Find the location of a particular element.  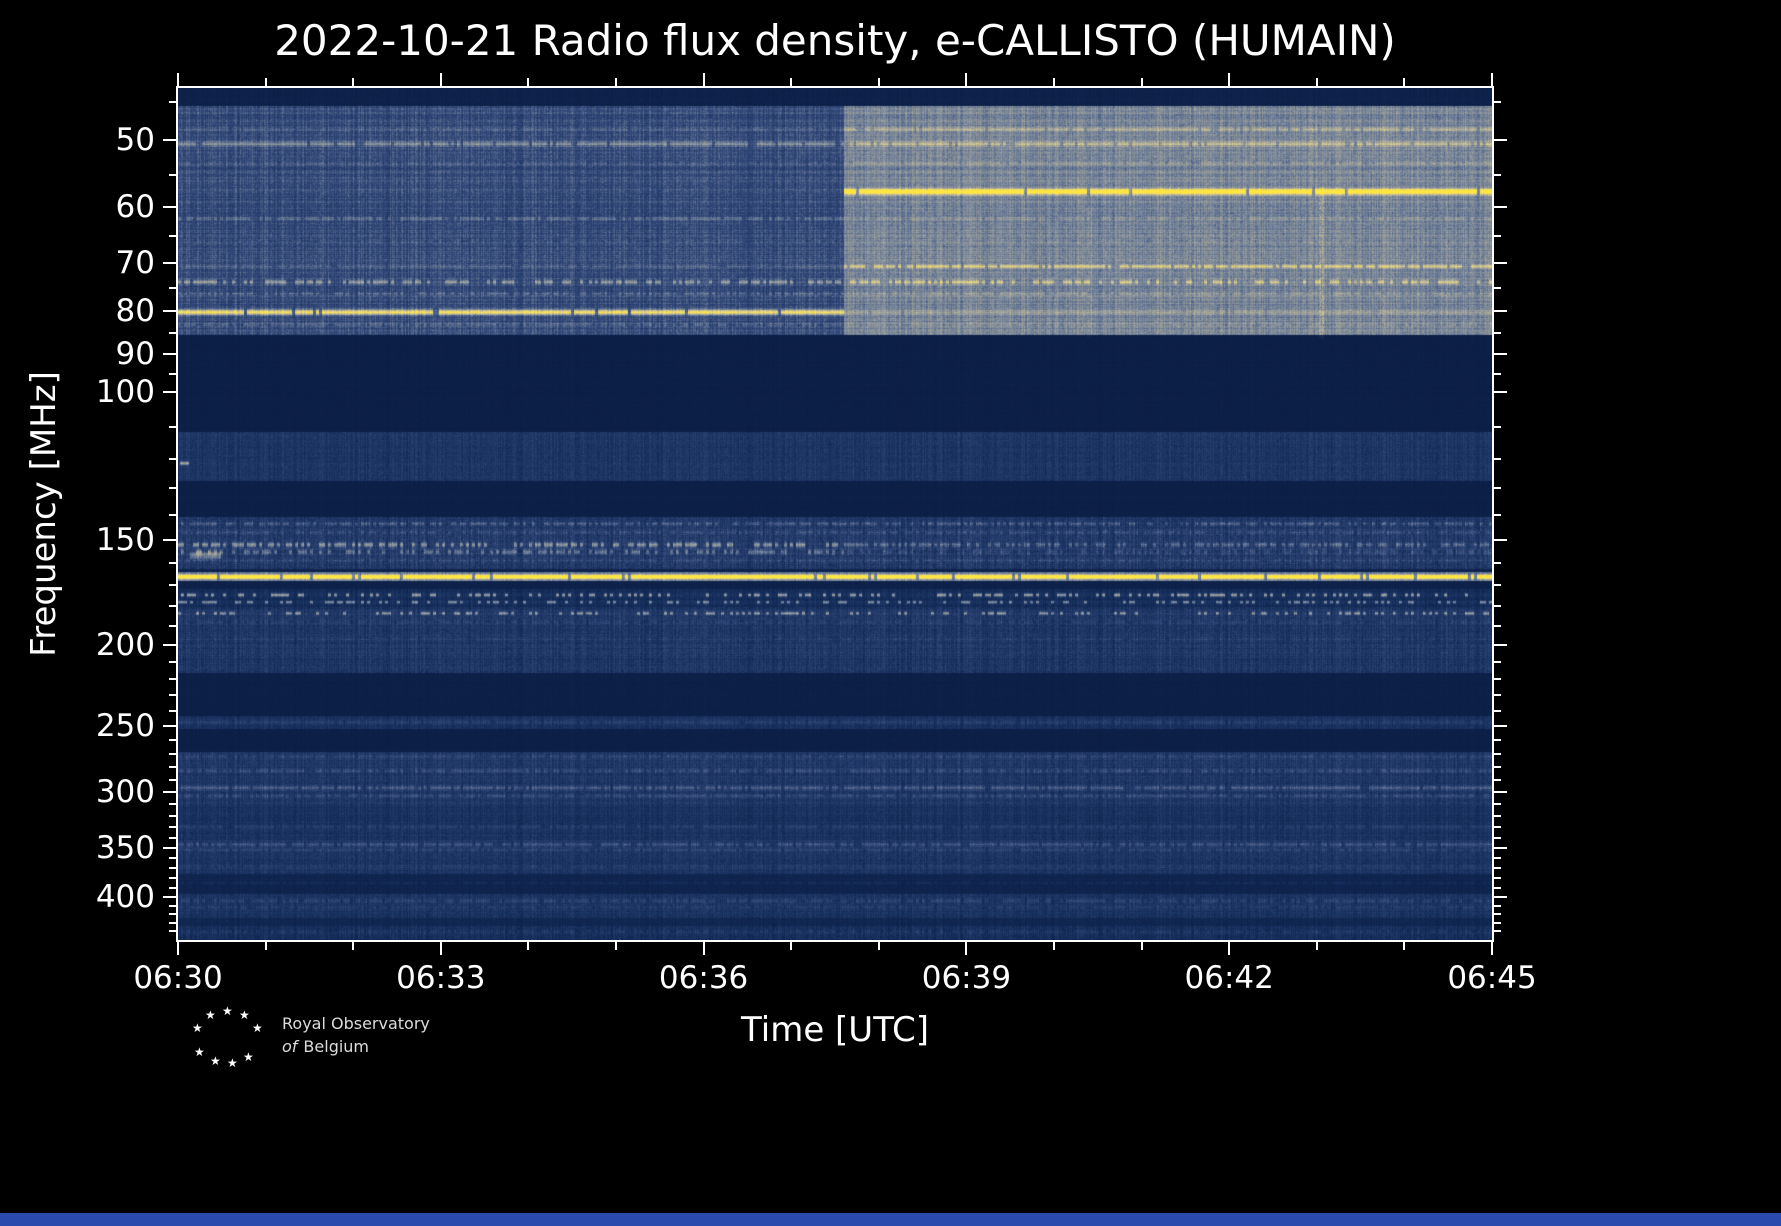

y-axis-label: Frequency [MHz] is located at coordinates (44, 514).